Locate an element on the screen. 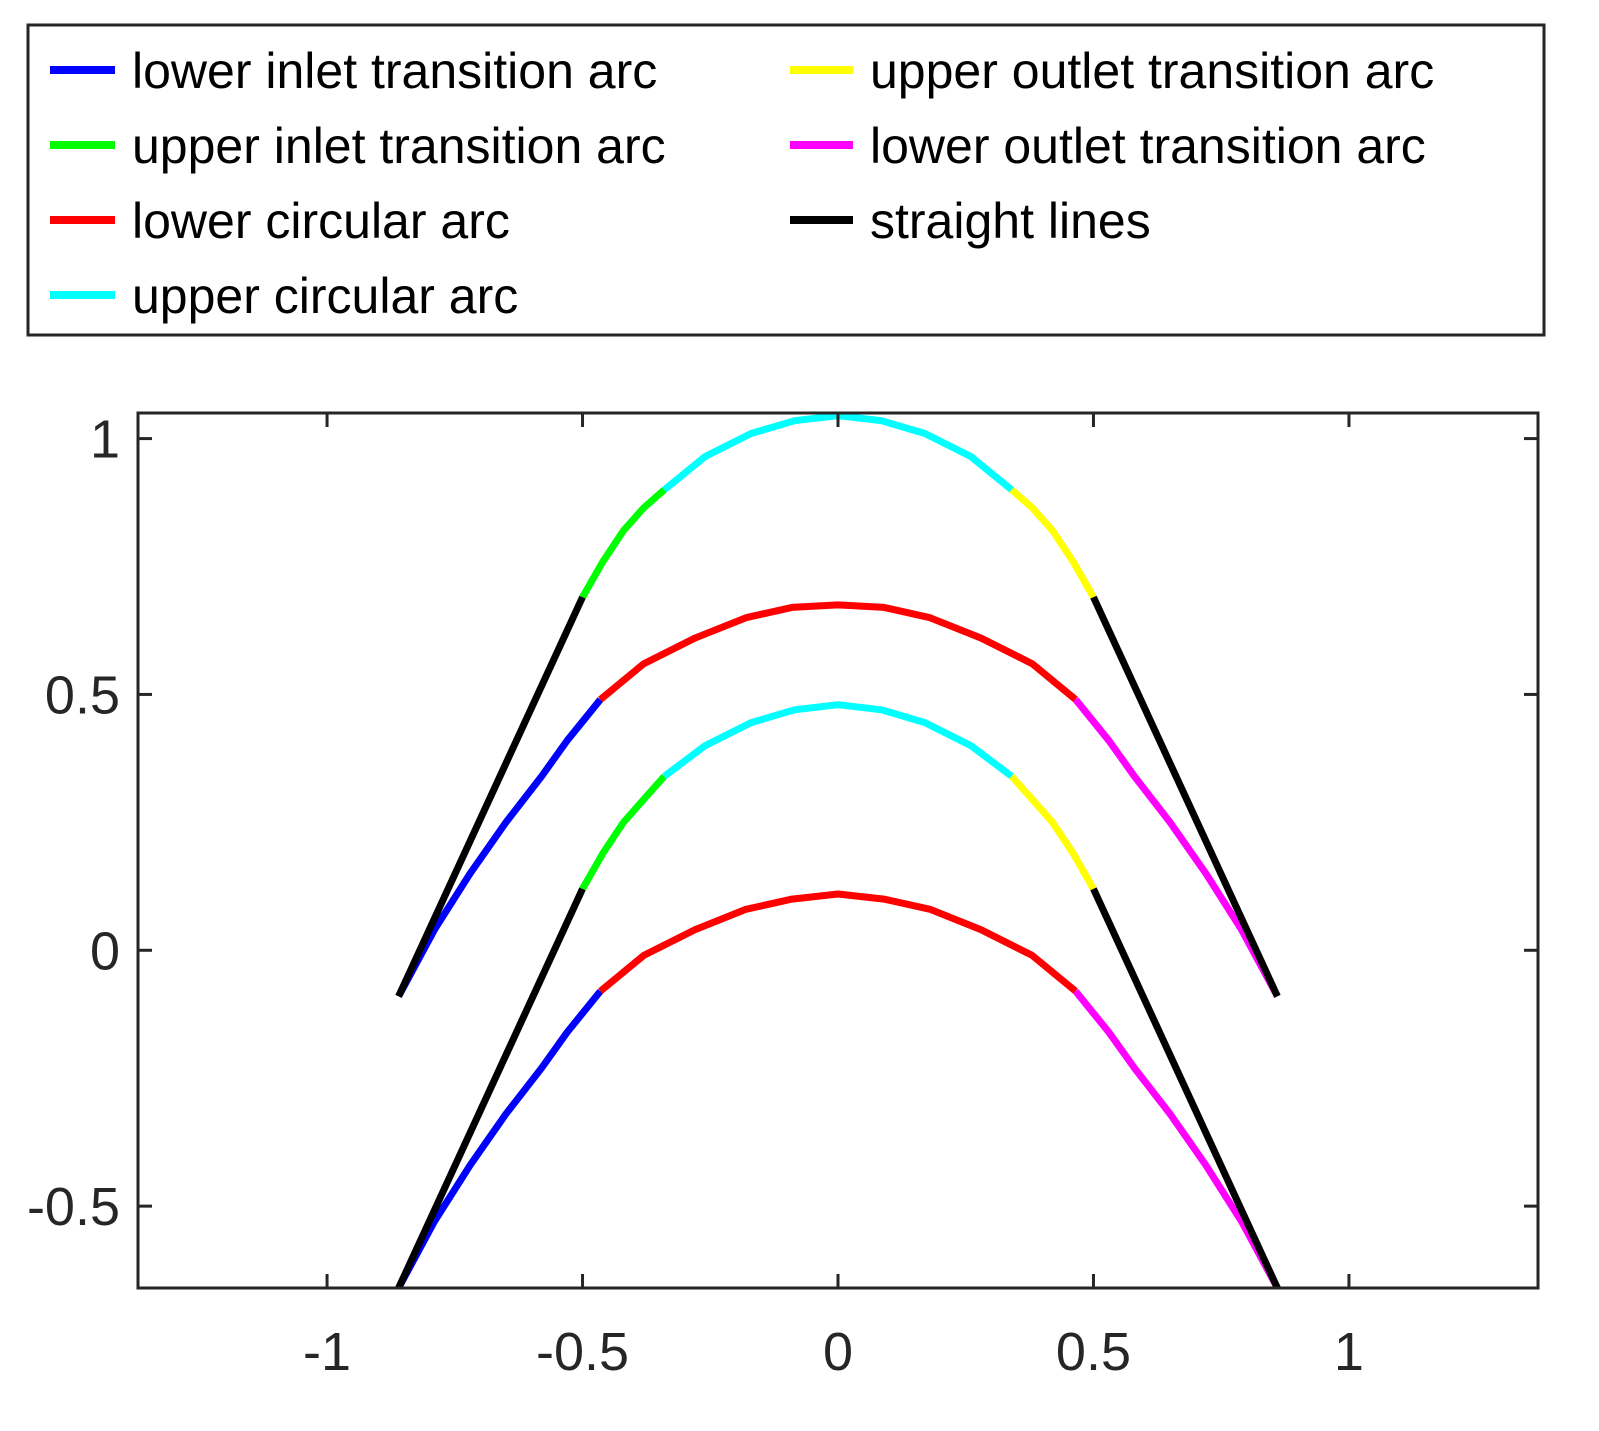  y-tick-label-3: 1 is located at coordinates (105, 440).